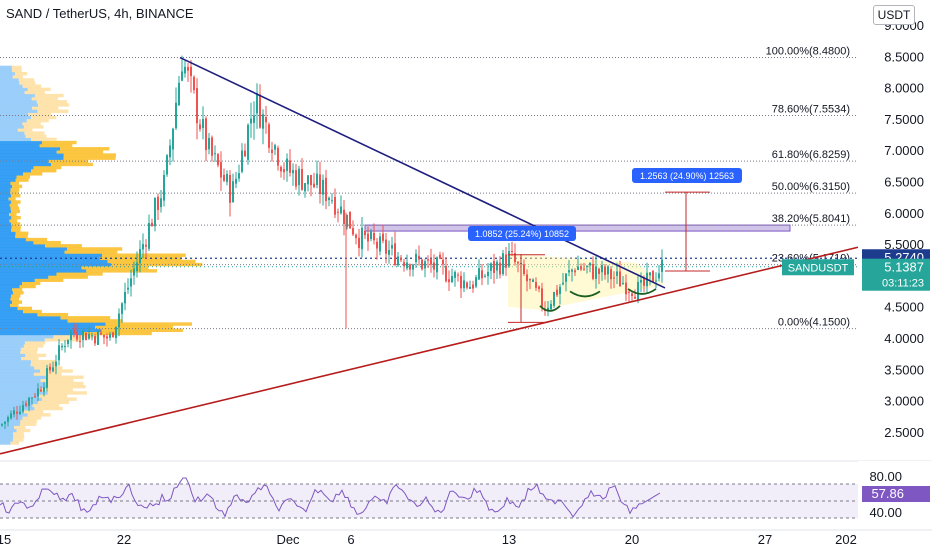  Describe the element at coordinates (896, 494) in the screenshot. I see `rsi-value-badge` at that location.